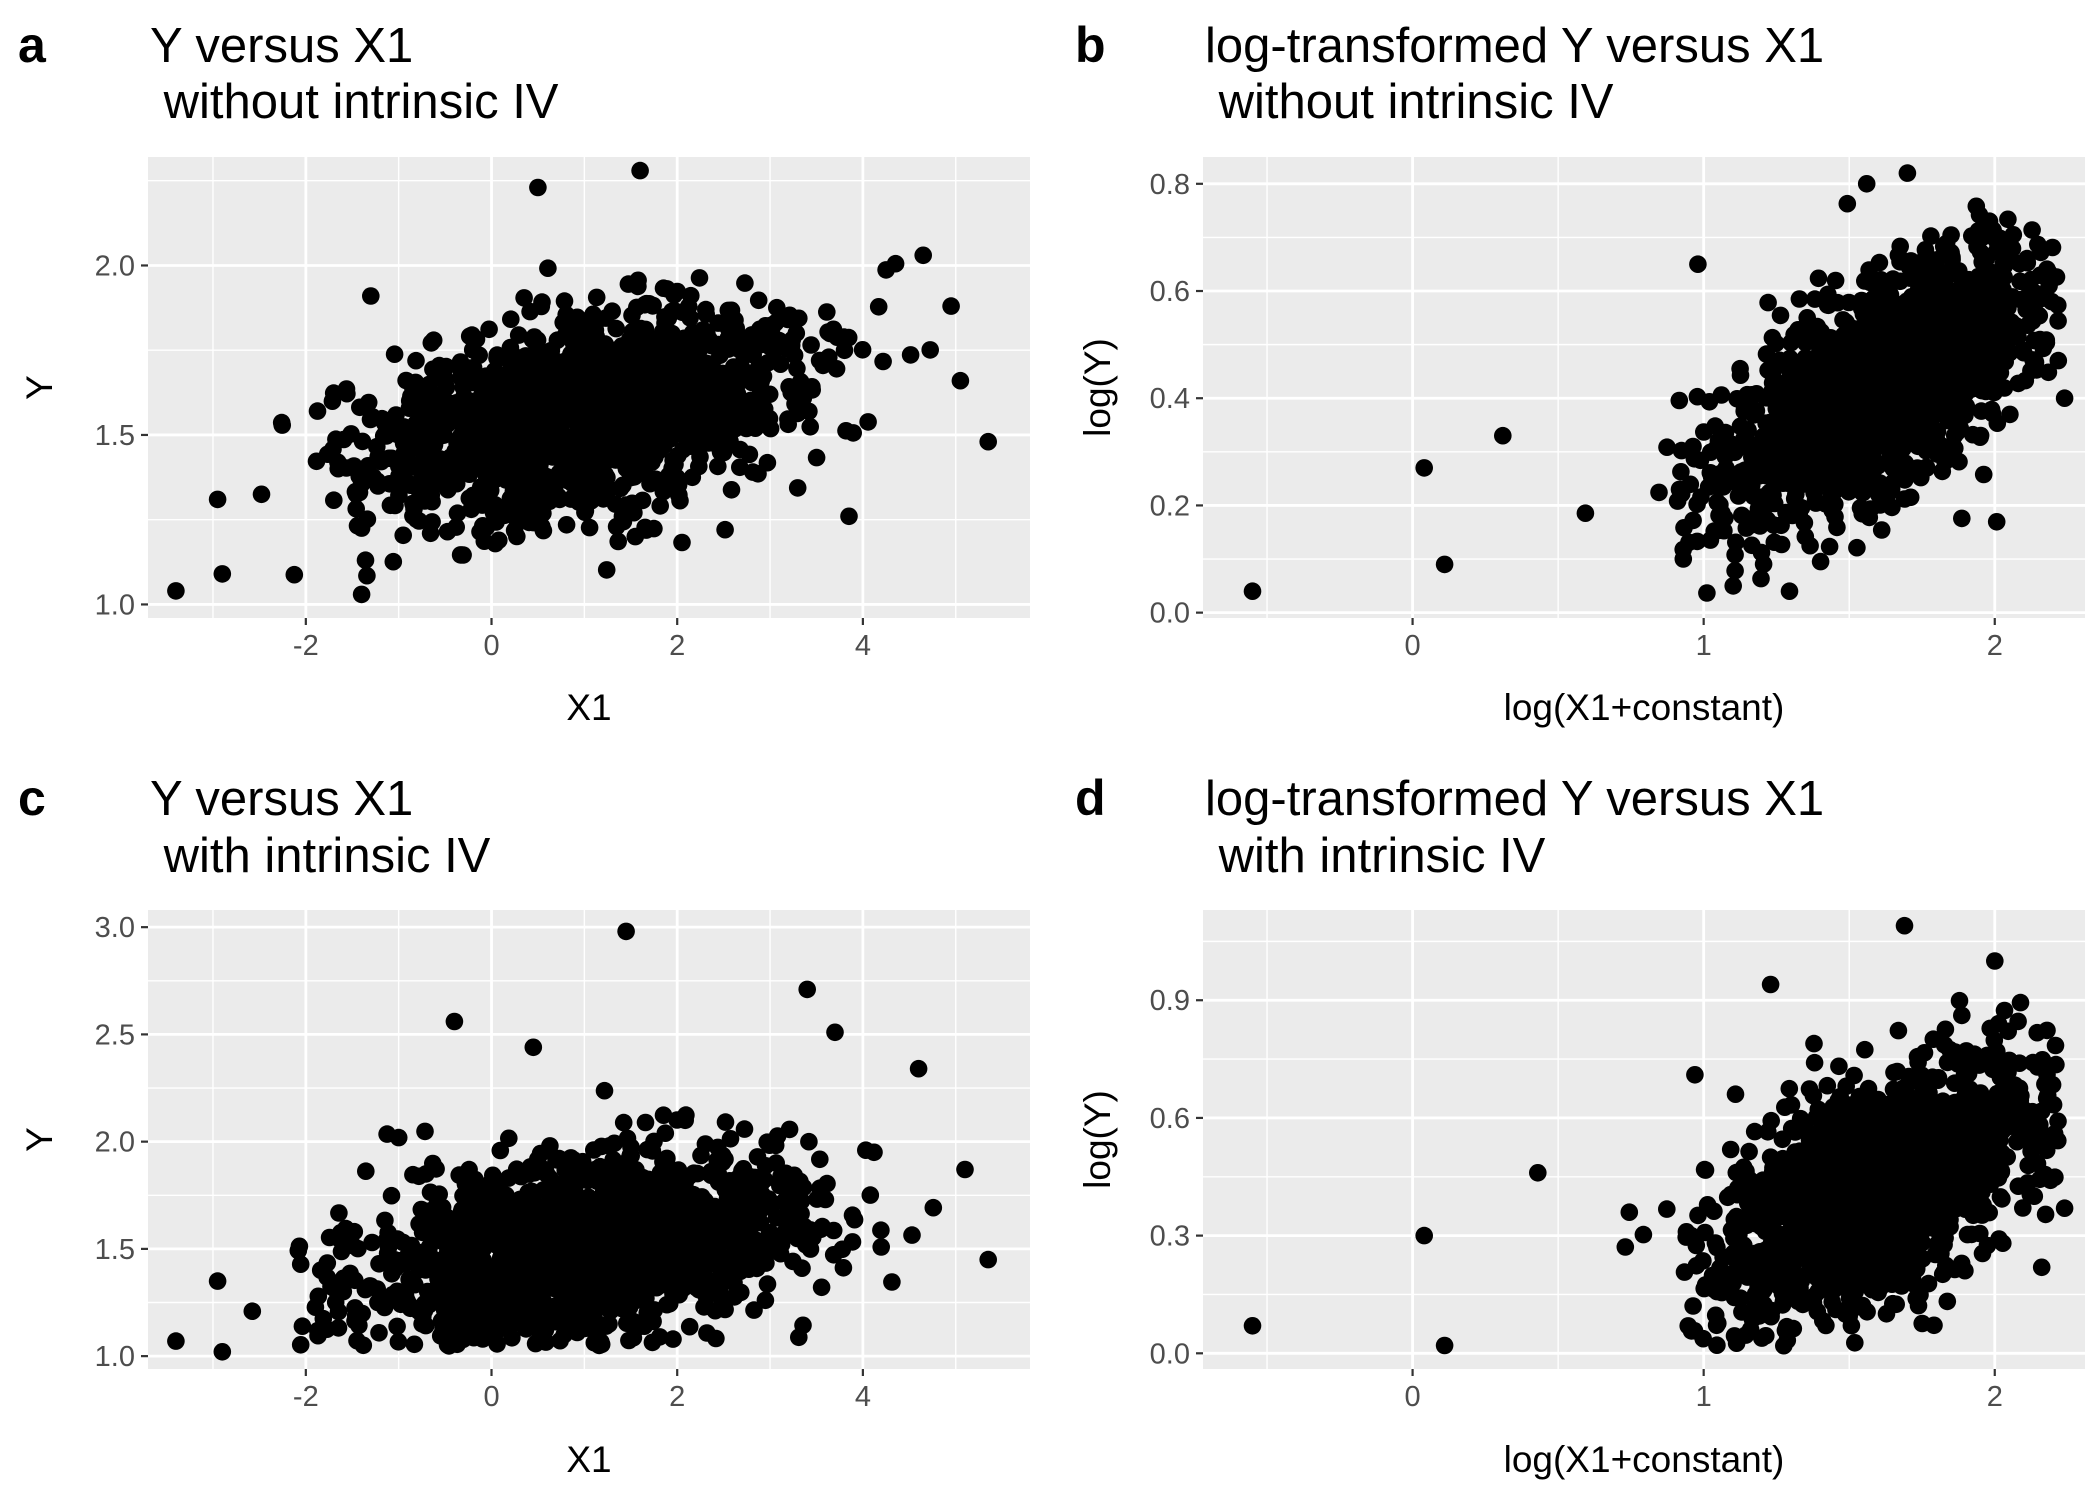 Image resolution: width=2100 pixels, height=1500 pixels. I want to click on x-tick-label: 2, so click(677, 1397).